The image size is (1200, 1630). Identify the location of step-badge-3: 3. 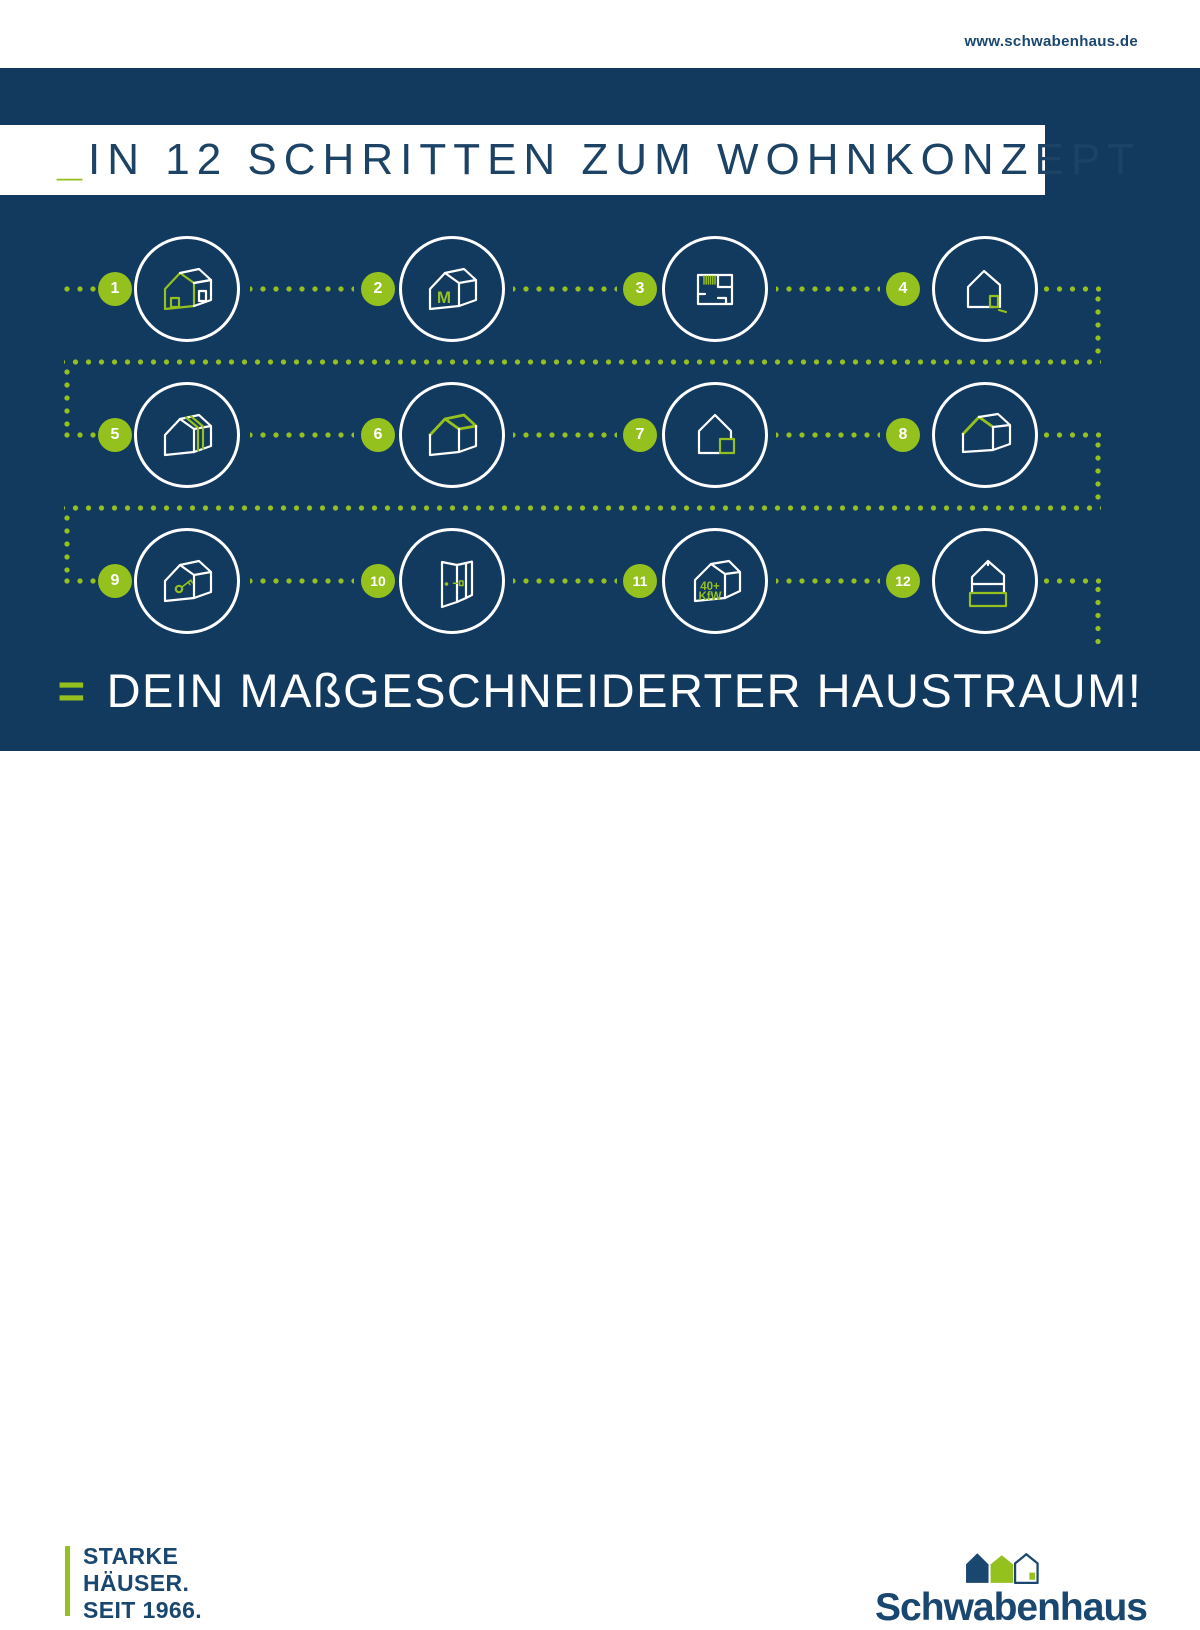
(640, 289).